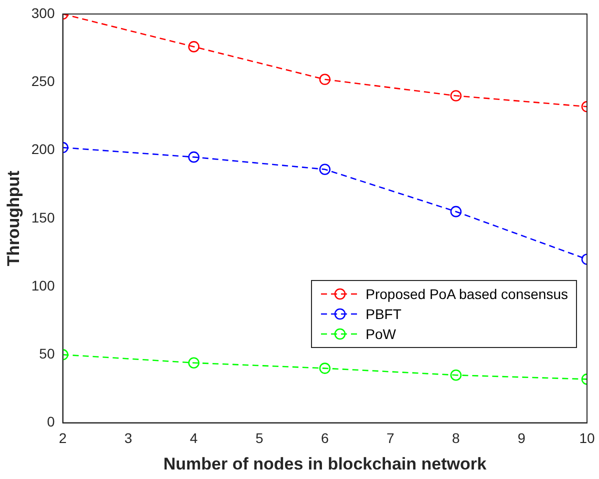  I want to click on x-tick-label: 3, so click(128, 438).